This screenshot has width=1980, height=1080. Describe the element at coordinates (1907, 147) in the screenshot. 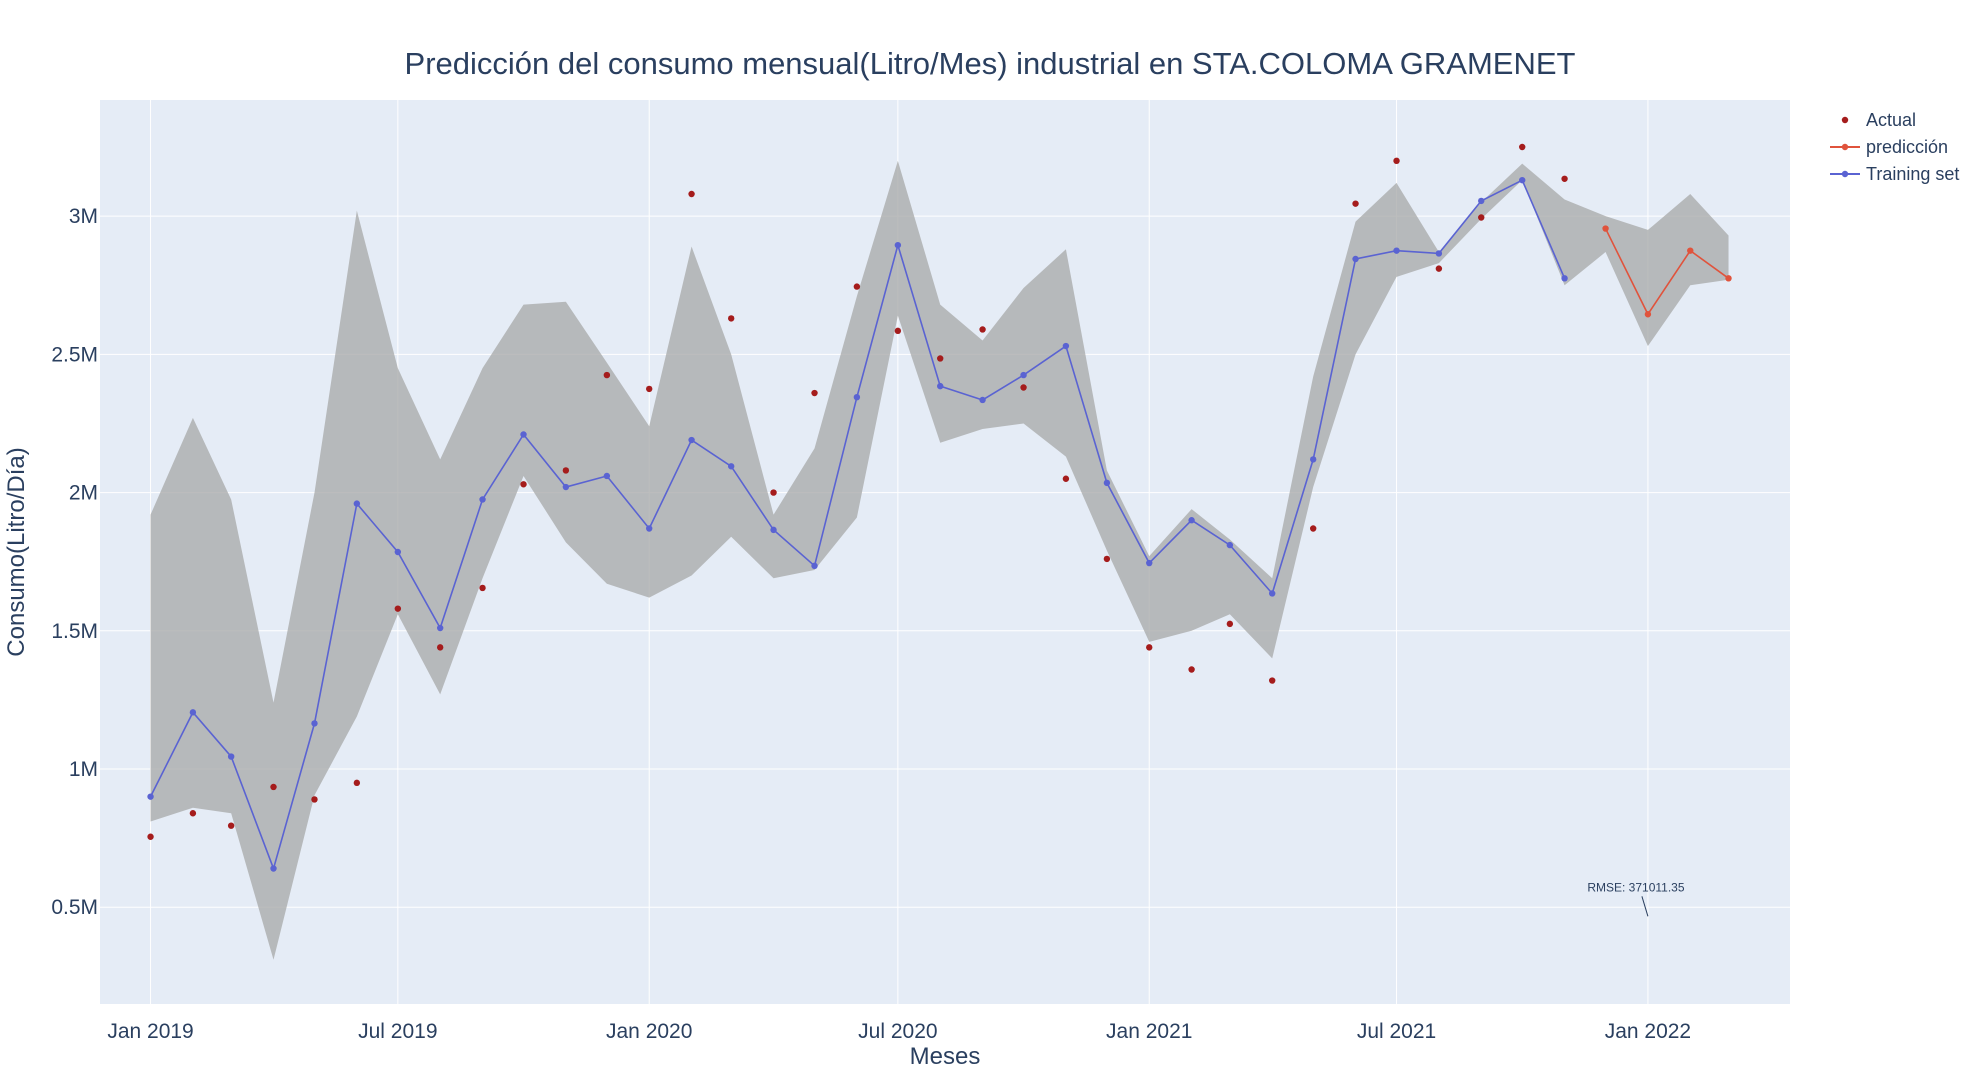

I see `legend-label: predicción` at that location.